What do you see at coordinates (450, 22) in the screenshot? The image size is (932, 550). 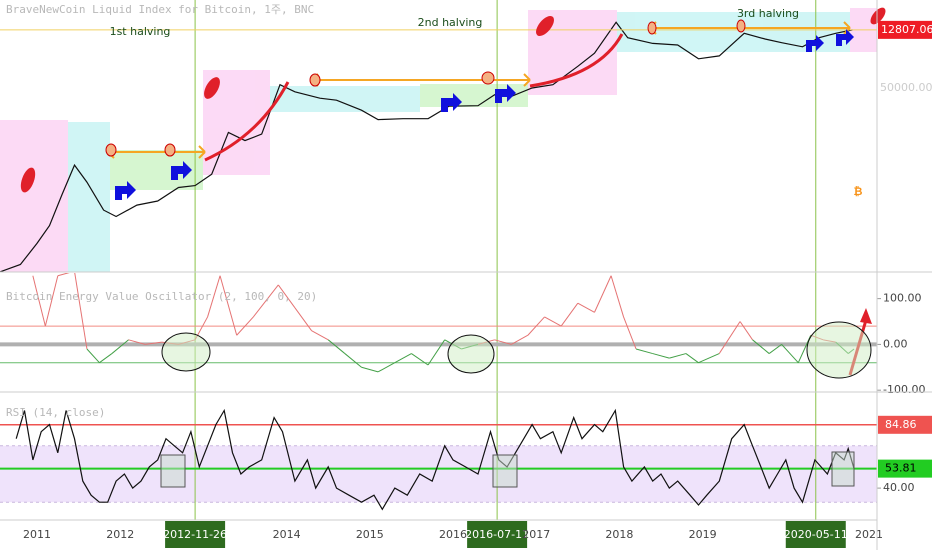 I see `annotation: 2nd halving` at bounding box center [450, 22].